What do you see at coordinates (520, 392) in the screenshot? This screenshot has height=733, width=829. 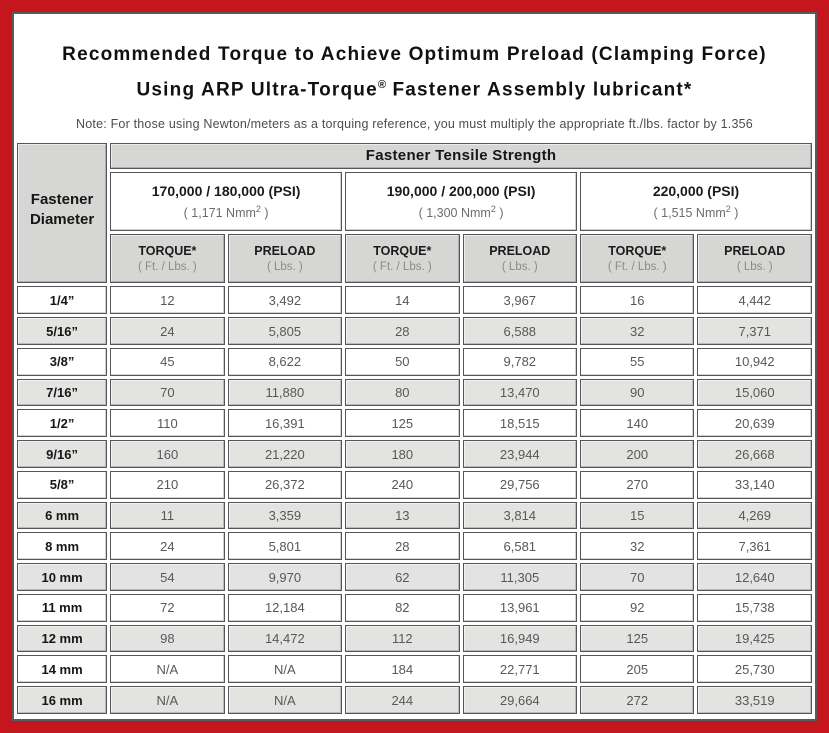 I see `preload-value-cell: 13,470` at bounding box center [520, 392].